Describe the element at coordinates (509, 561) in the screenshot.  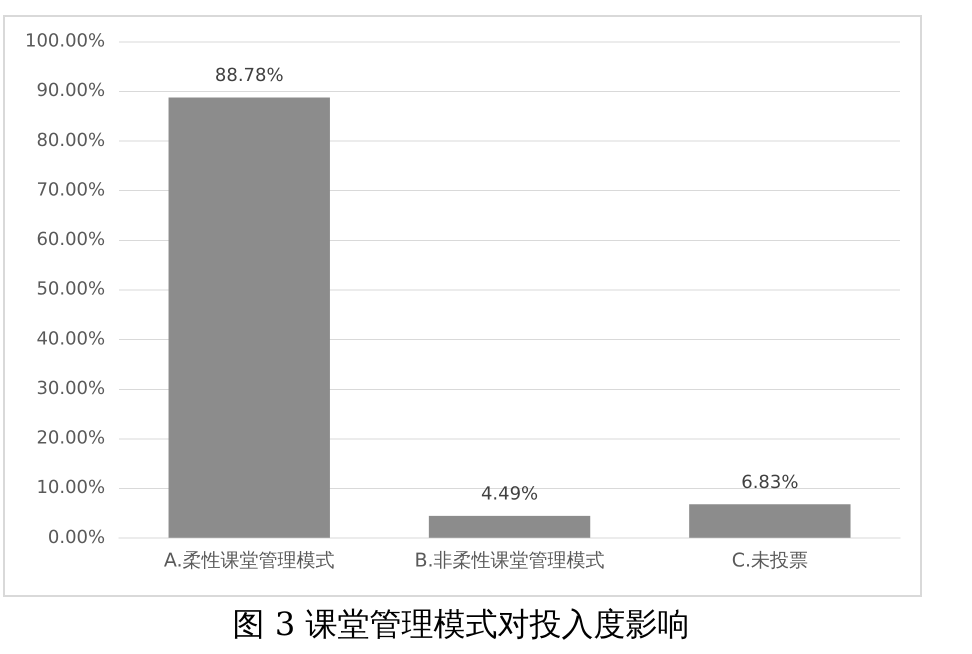
I see `x-tick-label: B.非柔性课堂管理模式` at that location.